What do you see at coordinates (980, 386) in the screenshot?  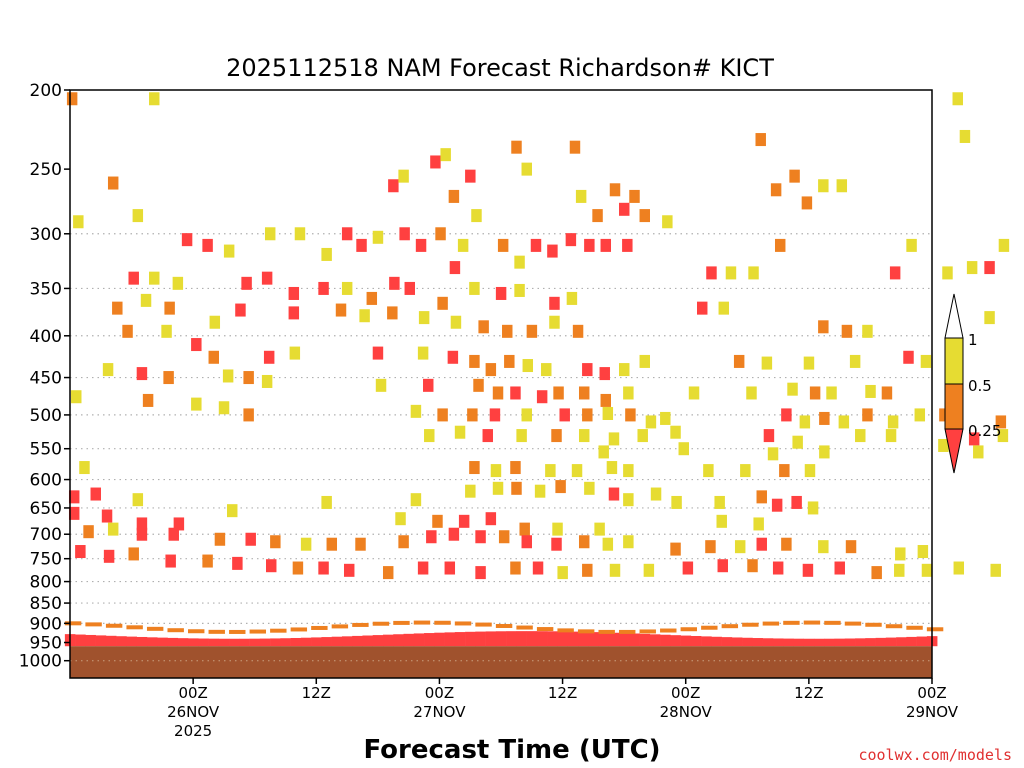 I see `legend-label: 0.5` at bounding box center [980, 386].